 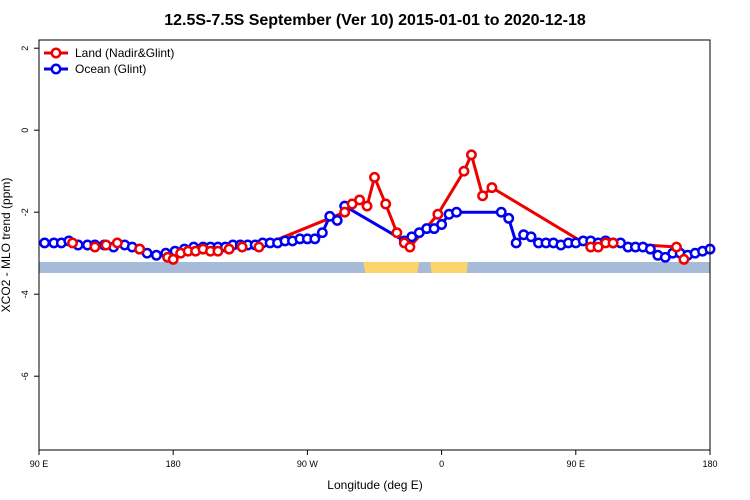 I want to click on surface-band, so click(x=374, y=267).